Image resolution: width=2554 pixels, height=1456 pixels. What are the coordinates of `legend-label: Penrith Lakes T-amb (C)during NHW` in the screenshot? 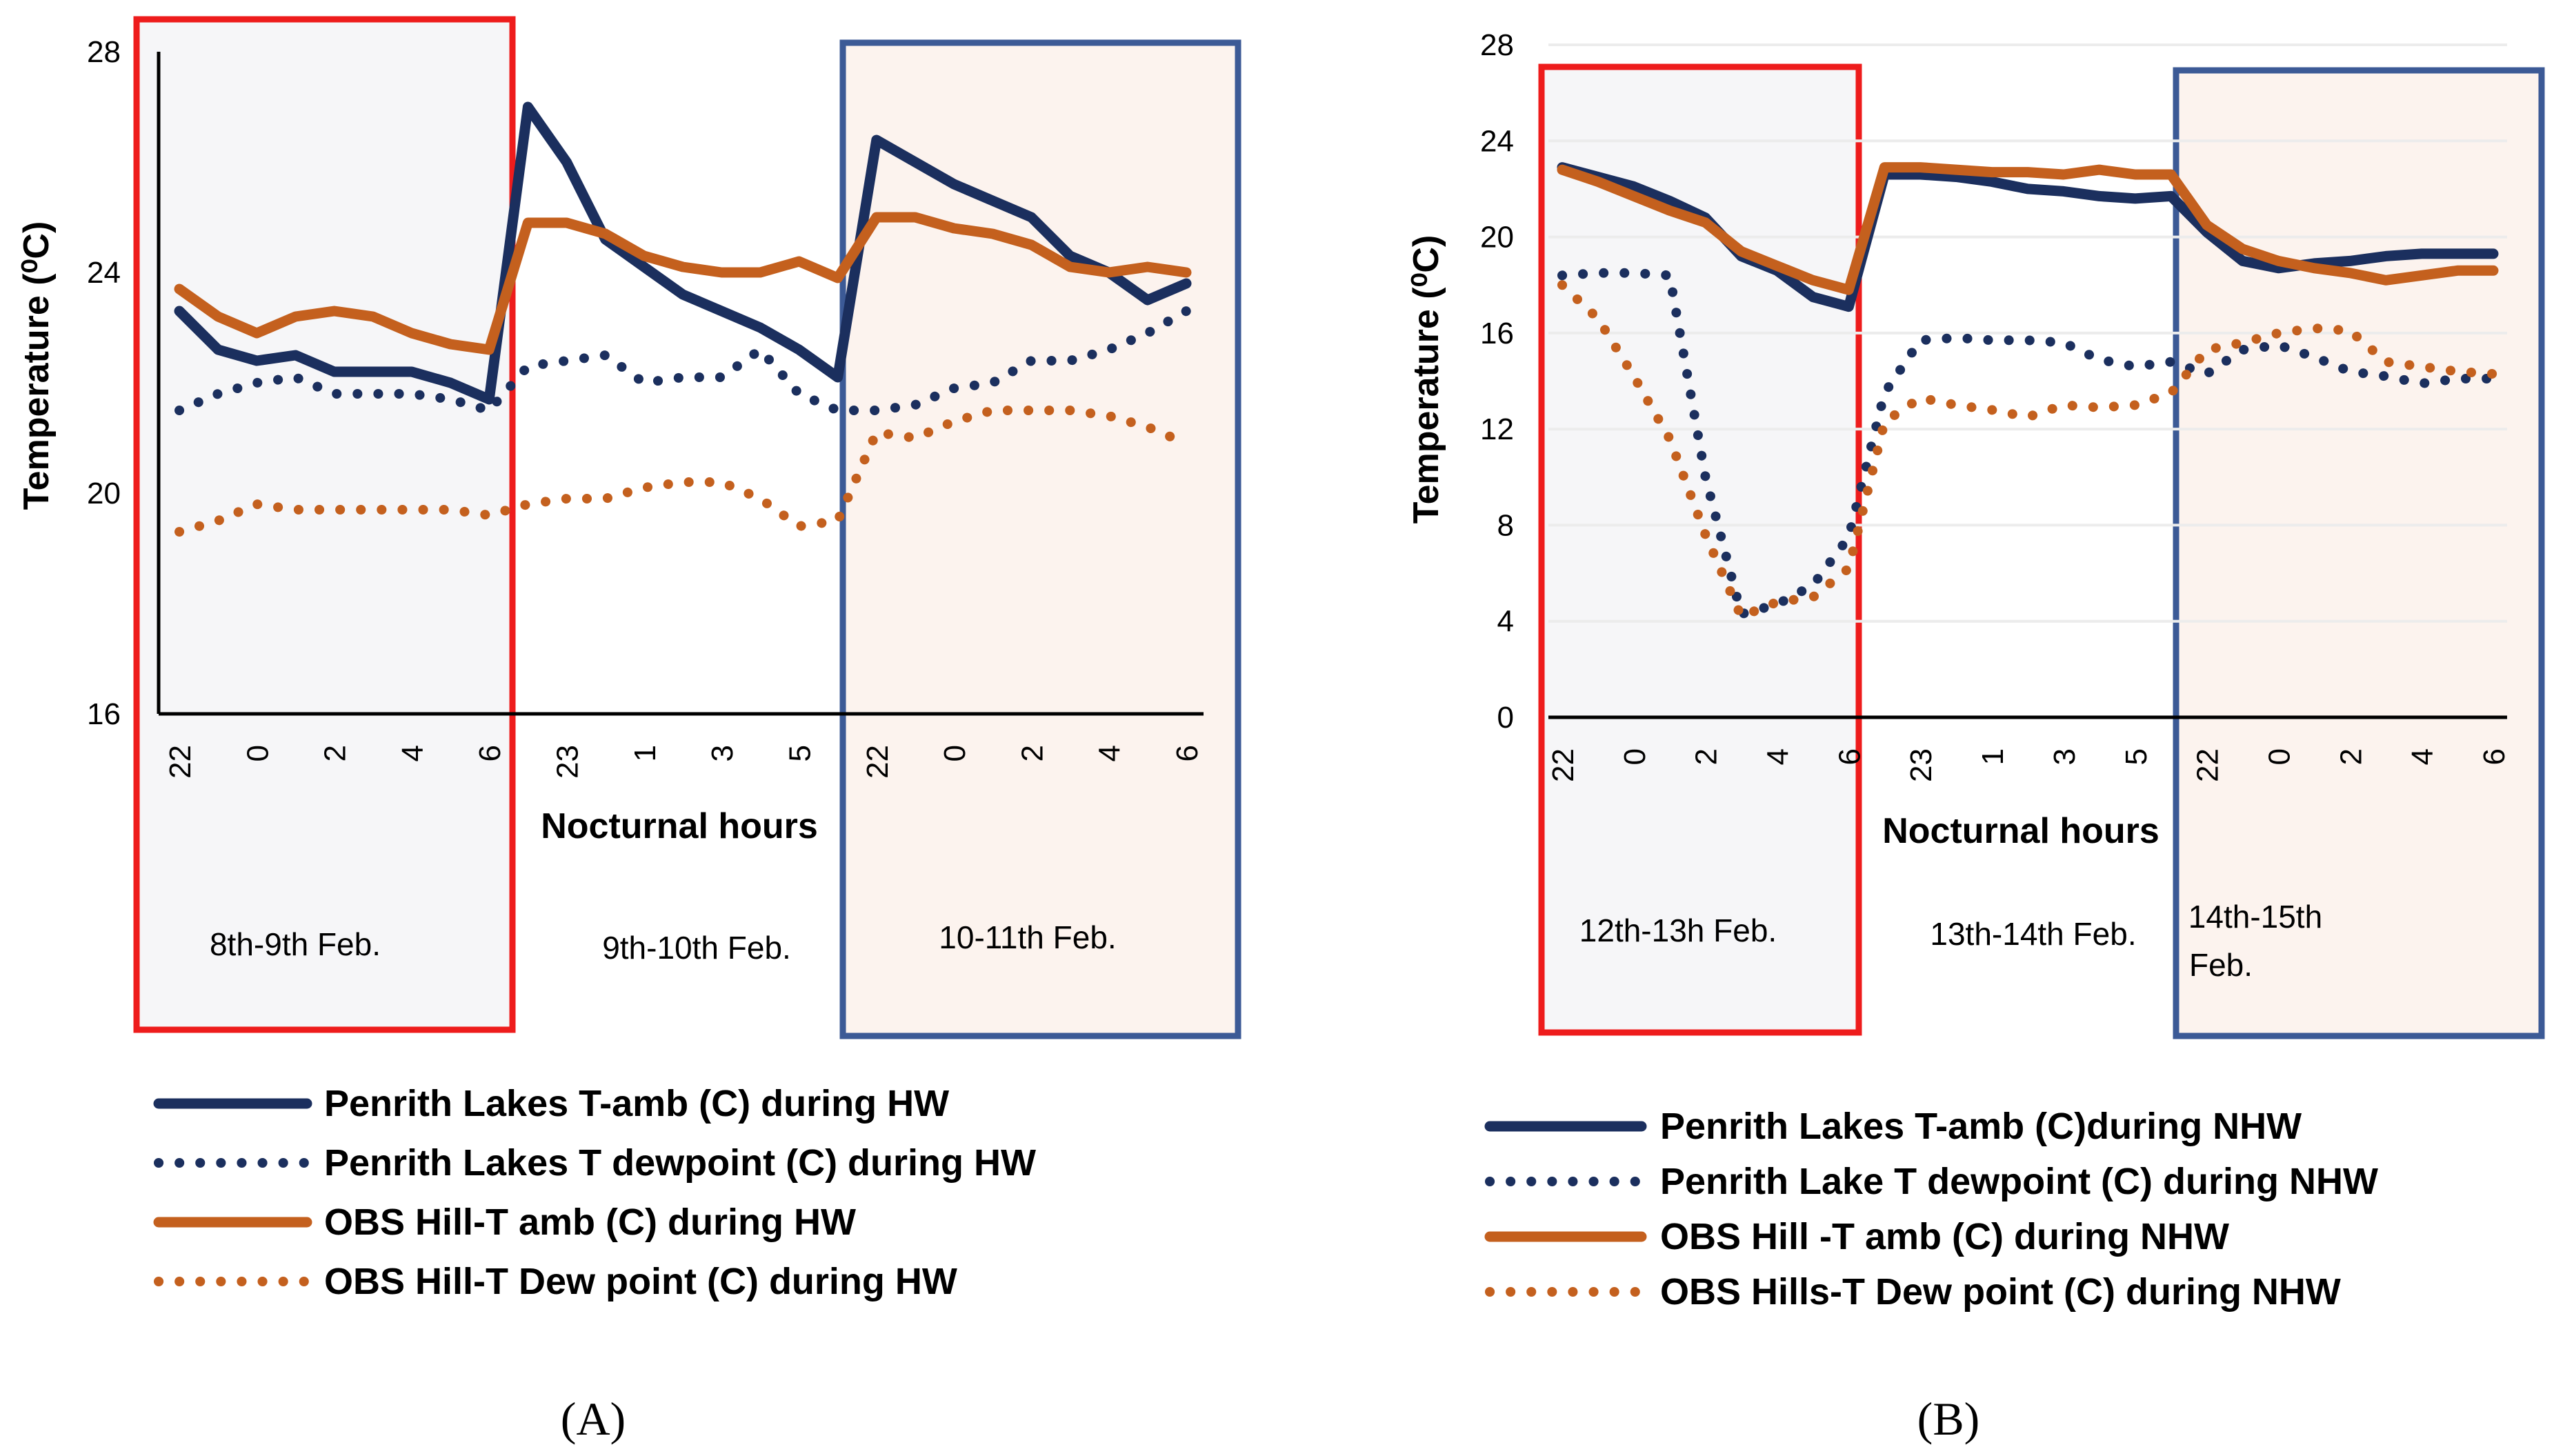 It's located at (1981, 1126).